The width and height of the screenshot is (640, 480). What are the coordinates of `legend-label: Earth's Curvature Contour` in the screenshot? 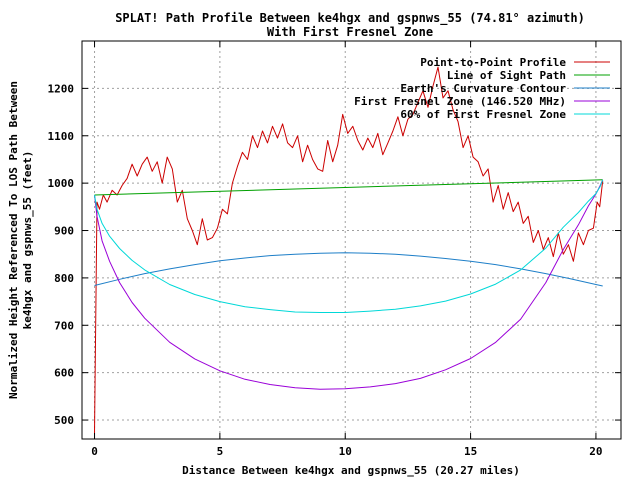 It's located at (483, 88).